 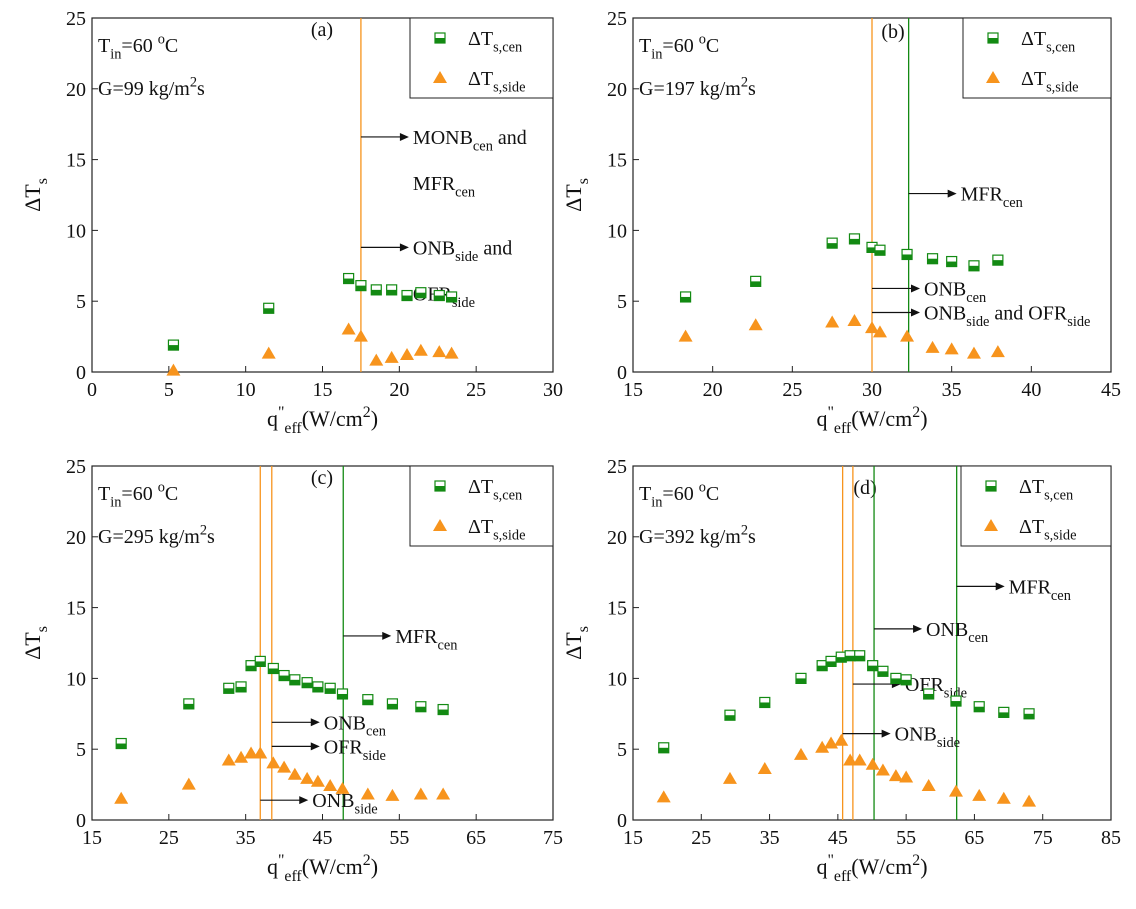 What do you see at coordinates (81, 373) in the screenshot?
I see `y-tick-label: 0` at bounding box center [81, 373].